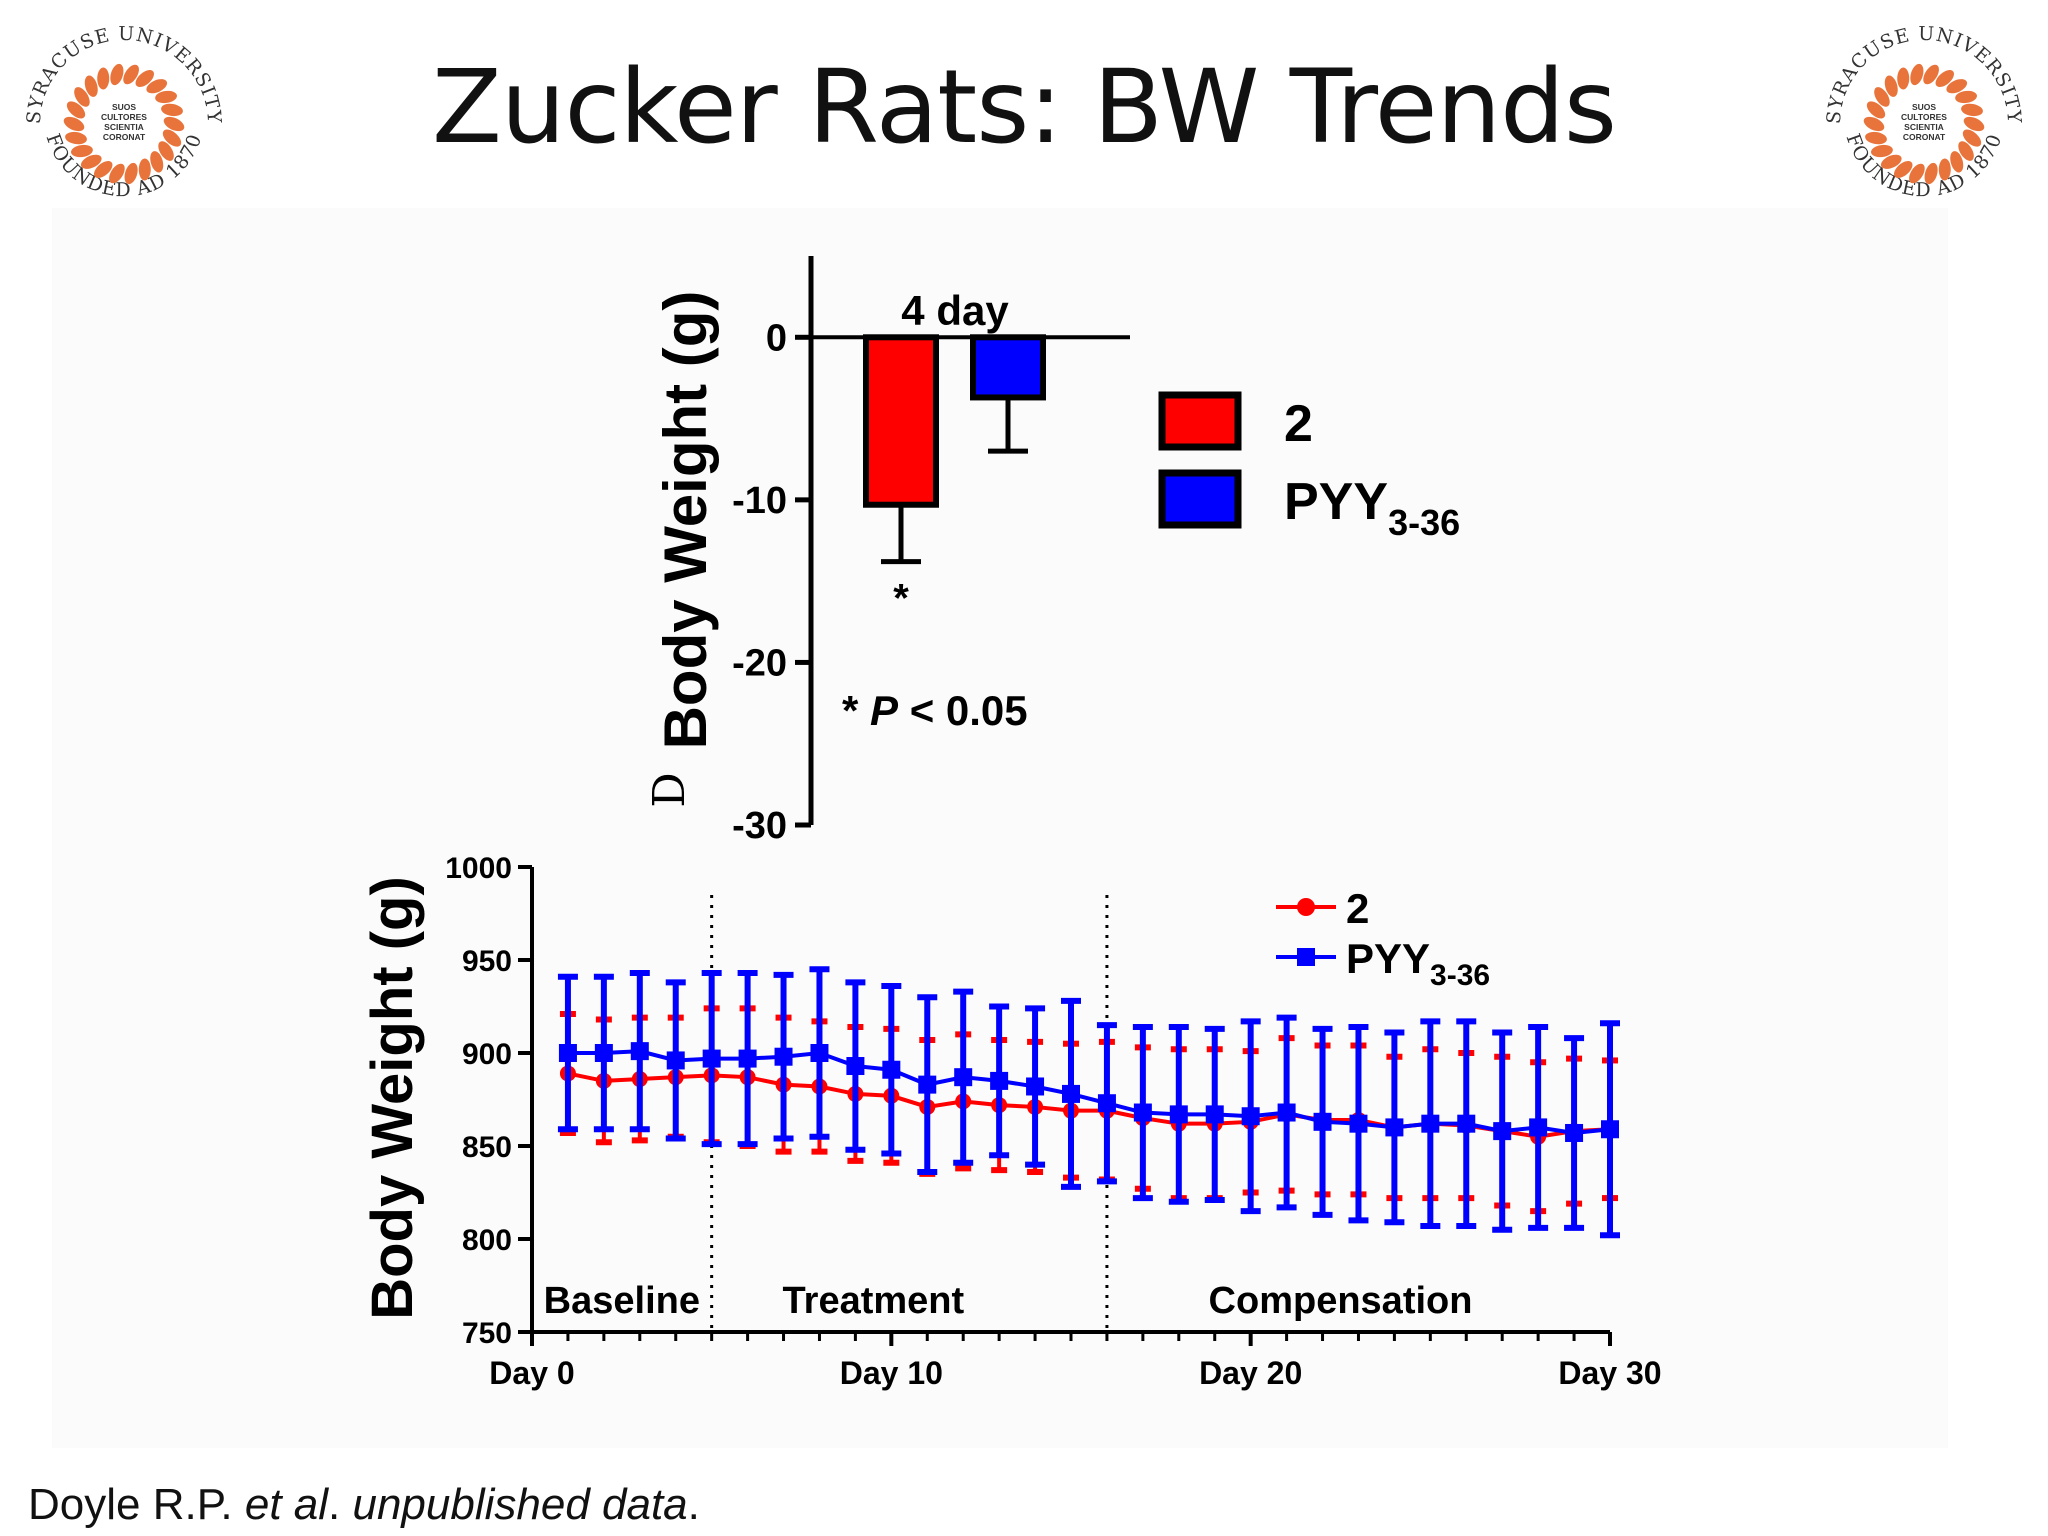 The height and width of the screenshot is (1536, 2048). I want to click on phase-label: Baseline, so click(622, 1301).